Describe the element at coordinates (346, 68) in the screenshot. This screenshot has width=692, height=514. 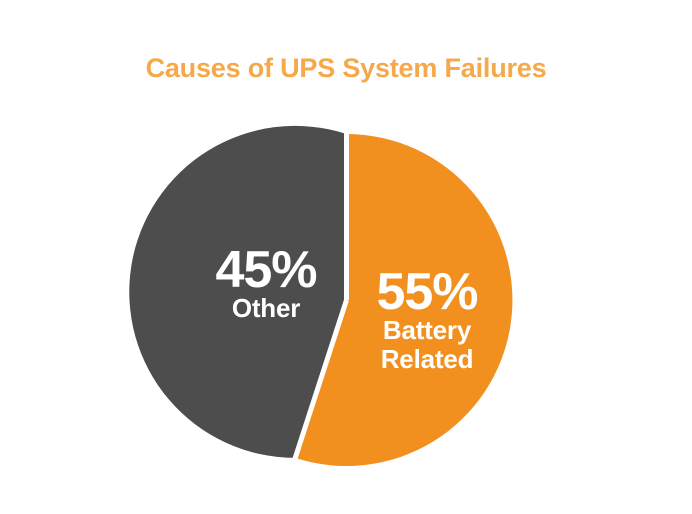
I see `page-title: Causes of UPS System Failures` at that location.